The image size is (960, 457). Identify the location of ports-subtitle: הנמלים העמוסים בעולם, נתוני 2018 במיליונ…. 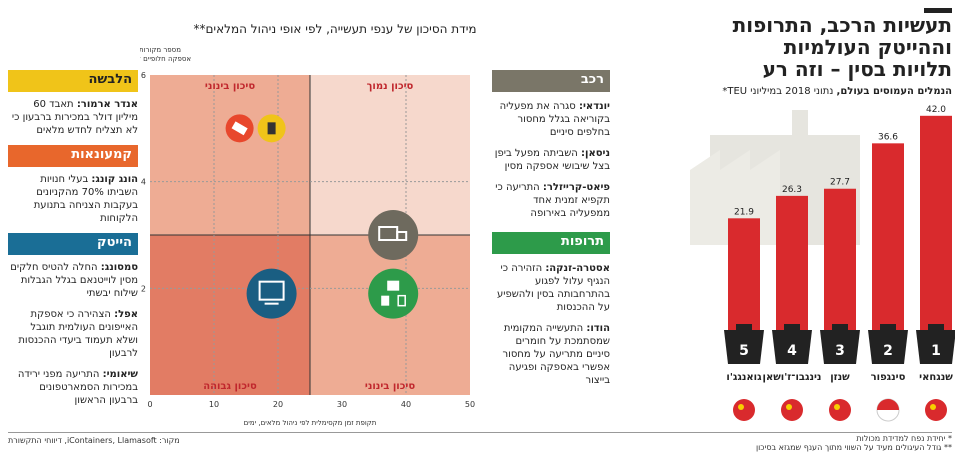
(837, 91).